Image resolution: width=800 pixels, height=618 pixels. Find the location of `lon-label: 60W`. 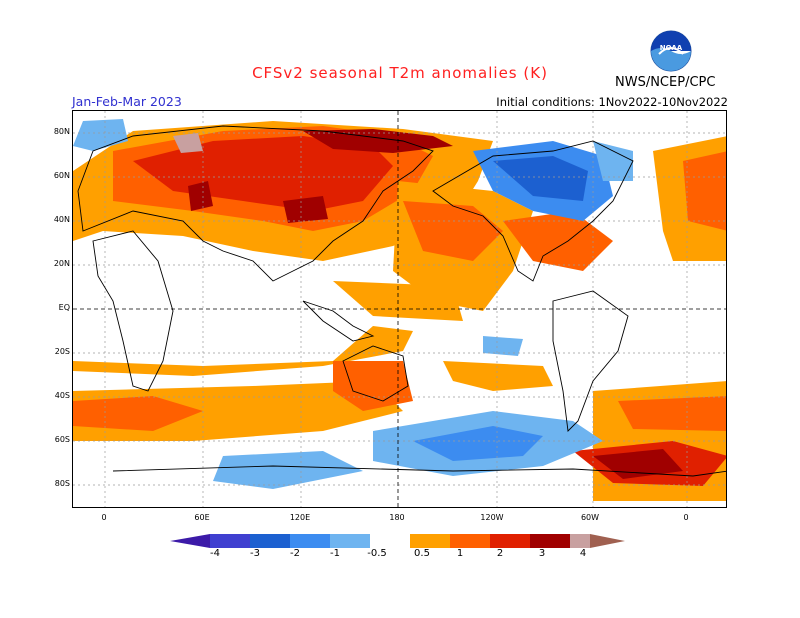

lon-label: 60W is located at coordinates (590, 517).